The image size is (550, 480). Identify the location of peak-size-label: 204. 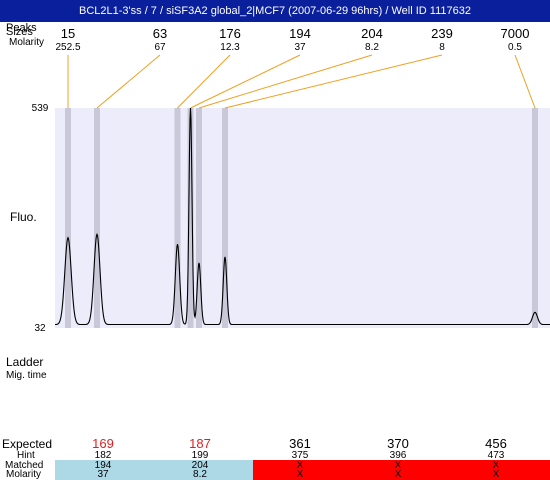
(372, 33).